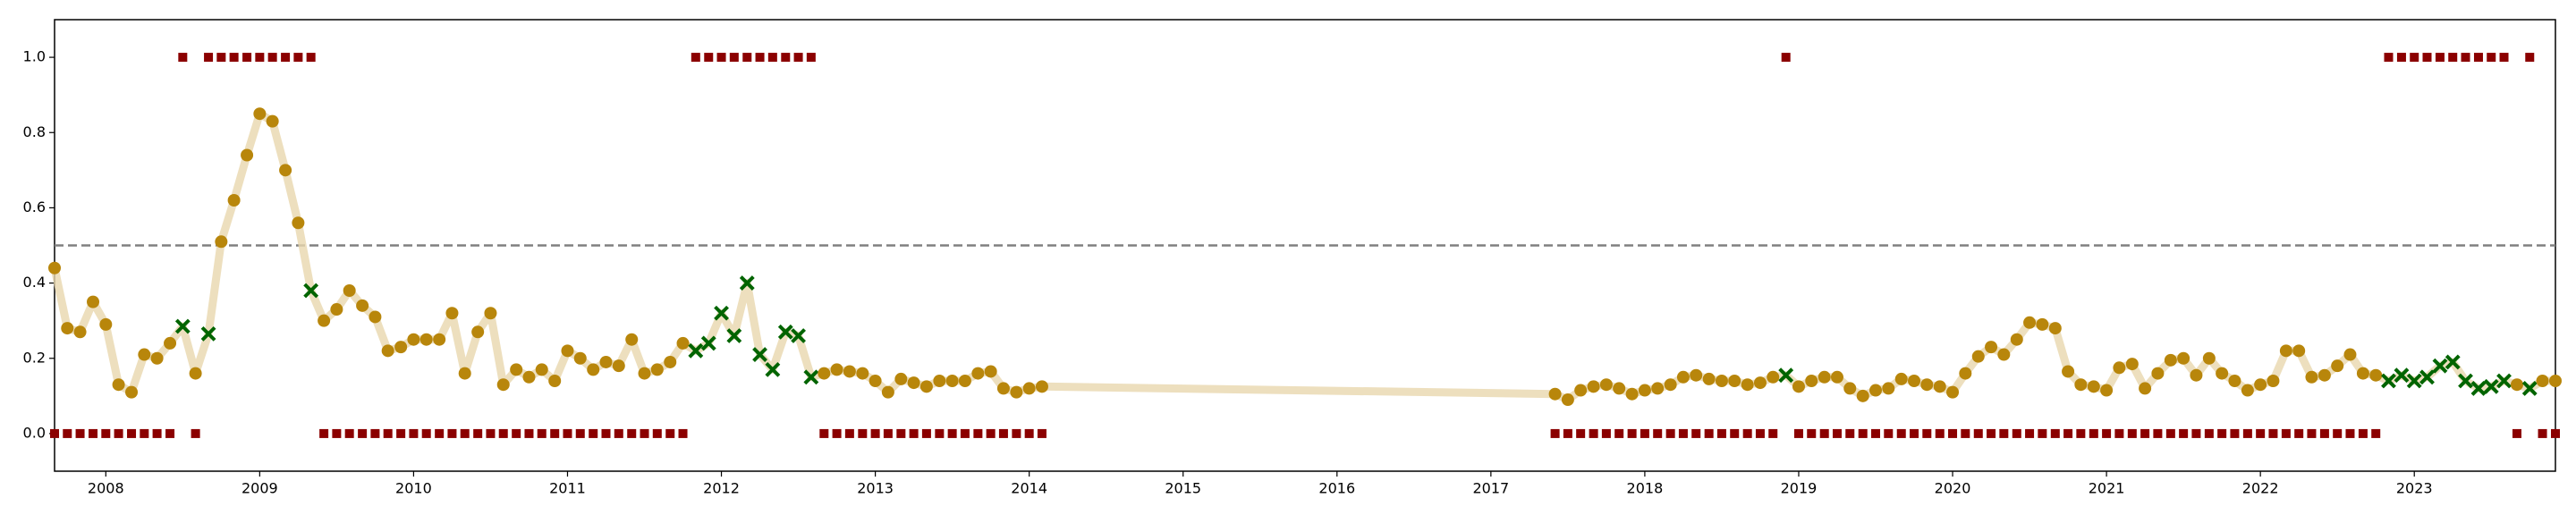 This screenshot has width=2576, height=515. I want to click on y-tick-label: 0.8, so click(34, 131).